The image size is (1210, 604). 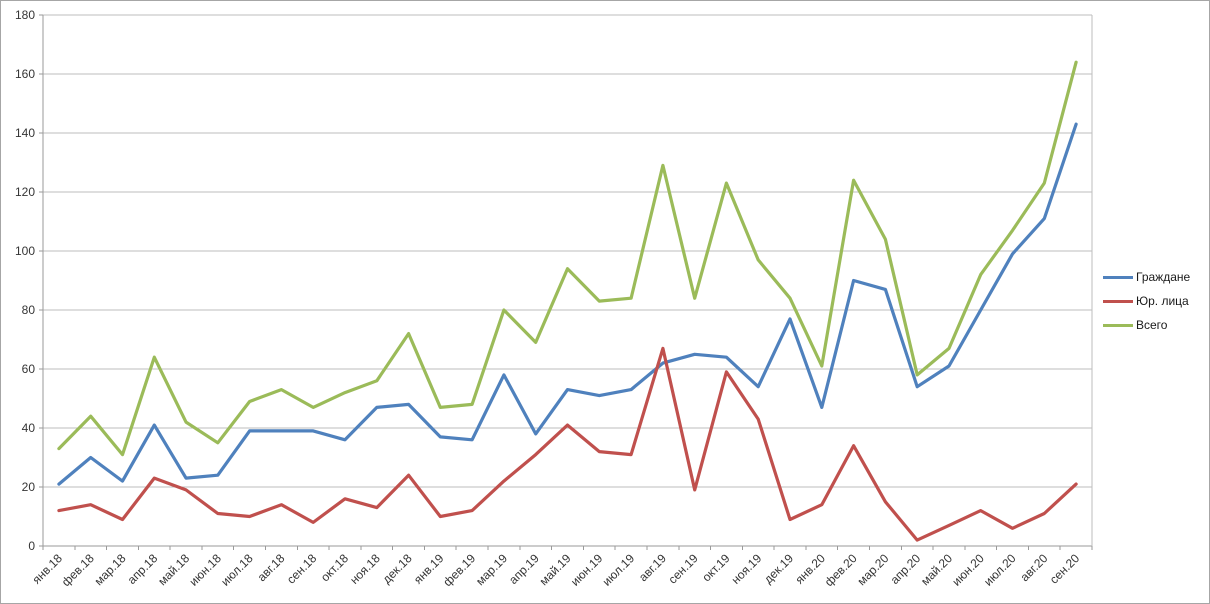 What do you see at coordinates (29, 487) in the screenshot?
I see `y-axis-tick-label: 20` at bounding box center [29, 487].